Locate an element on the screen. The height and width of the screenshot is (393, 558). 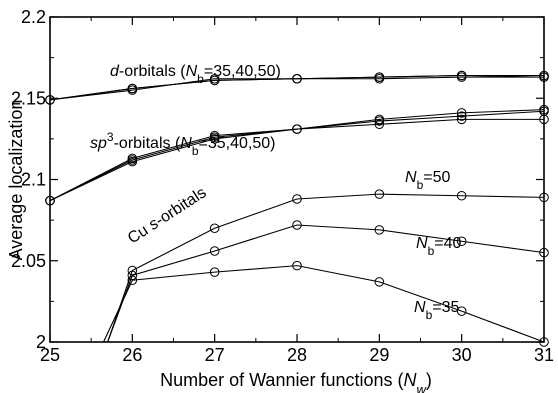
annotation-d-orbitals: d-orbitals (Nb=35,40,50) is located at coordinates (195, 74).